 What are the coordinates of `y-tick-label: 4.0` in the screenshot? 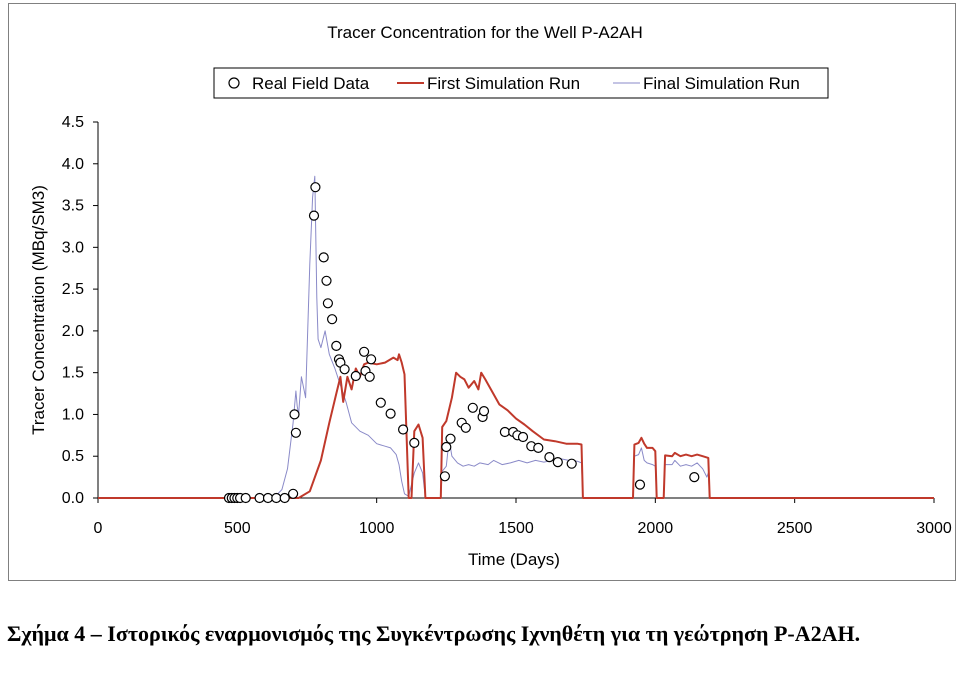 It's located at (73, 164).